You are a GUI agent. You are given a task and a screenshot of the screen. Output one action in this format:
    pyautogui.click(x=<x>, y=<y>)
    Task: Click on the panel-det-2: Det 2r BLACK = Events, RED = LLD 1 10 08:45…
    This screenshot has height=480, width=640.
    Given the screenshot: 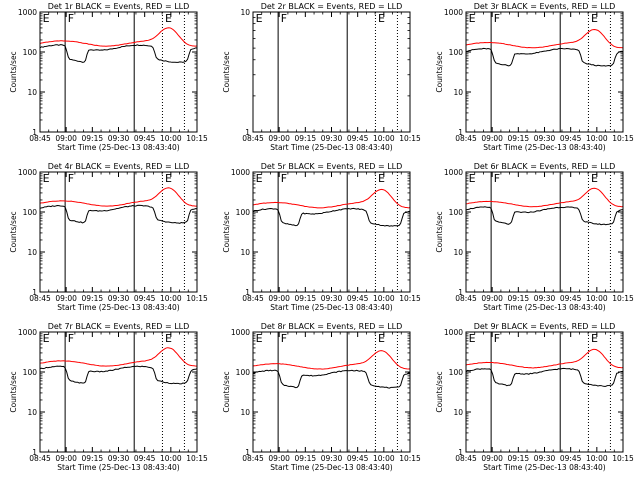 What is the action you would take?
    pyautogui.click(x=321, y=77)
    